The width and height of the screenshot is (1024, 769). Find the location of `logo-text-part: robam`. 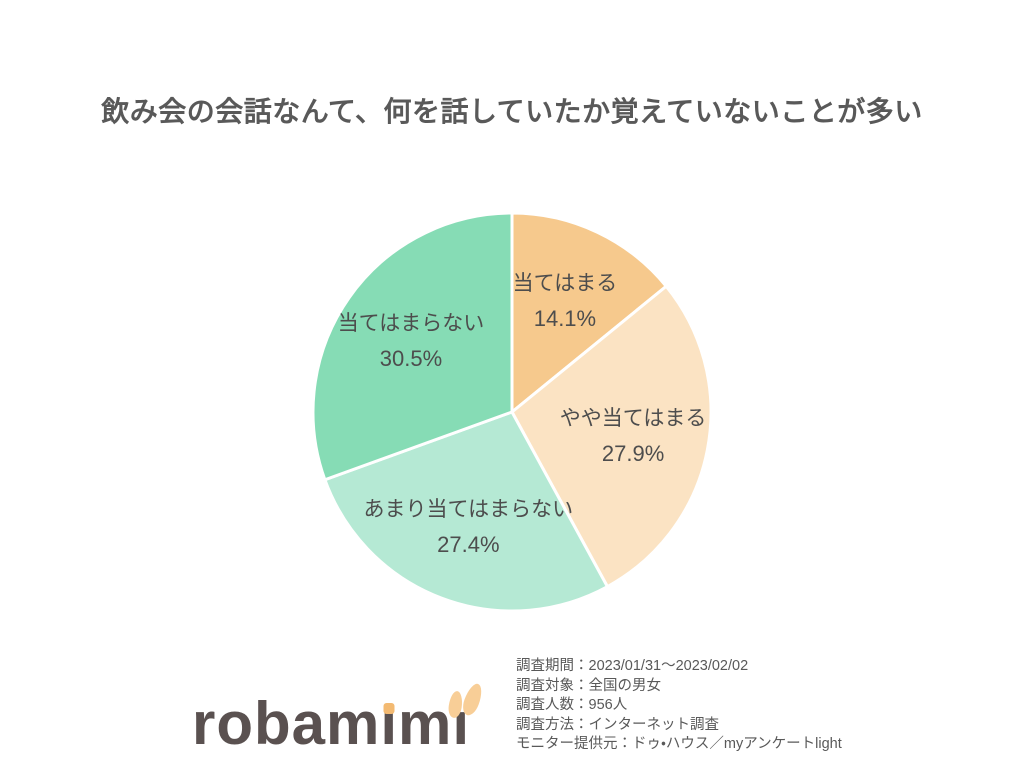

logo-text-part: robam is located at coordinates (286, 723).